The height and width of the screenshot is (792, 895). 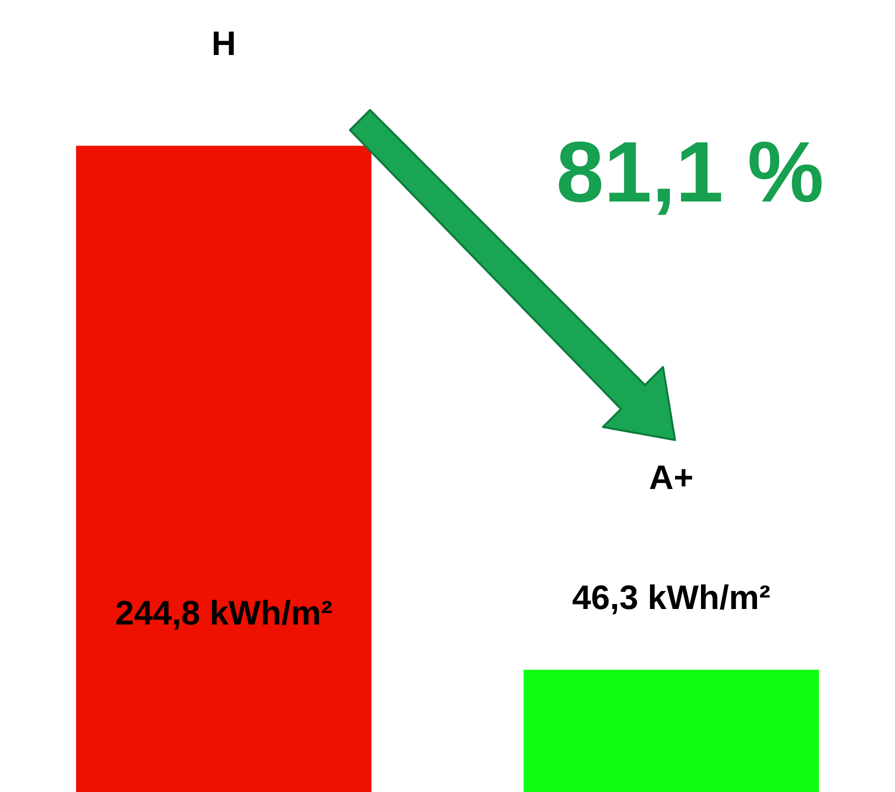 What do you see at coordinates (671, 598) in the screenshot?
I see `data-label: 46,3 kWh/m²` at bounding box center [671, 598].